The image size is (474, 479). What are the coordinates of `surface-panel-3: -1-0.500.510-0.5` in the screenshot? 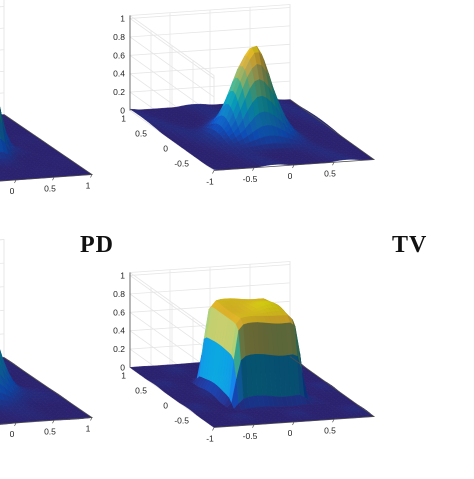 It's located at (46, 342).